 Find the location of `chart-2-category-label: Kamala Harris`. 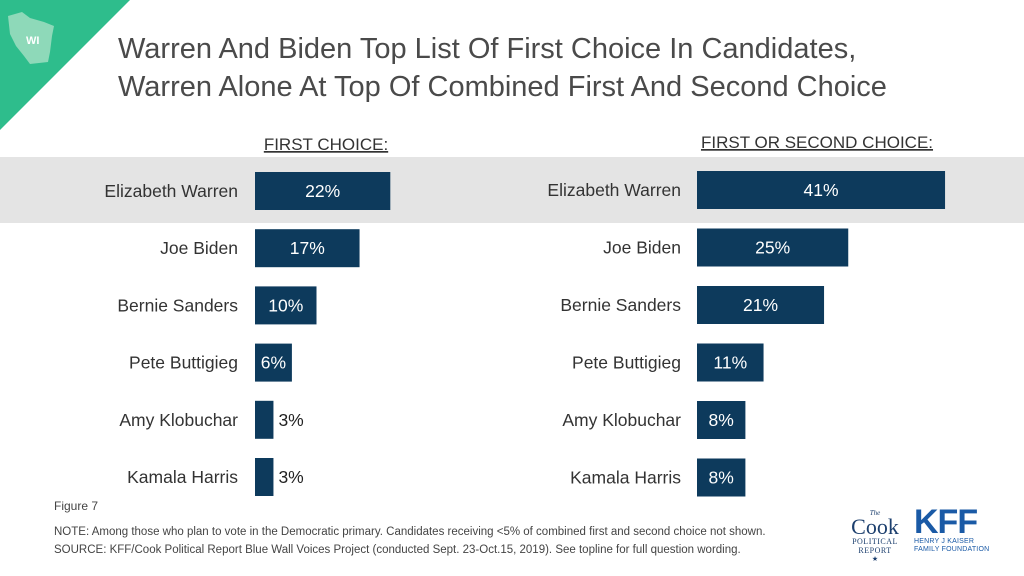

chart-2-category-label: Kamala Harris is located at coordinates (625, 478).